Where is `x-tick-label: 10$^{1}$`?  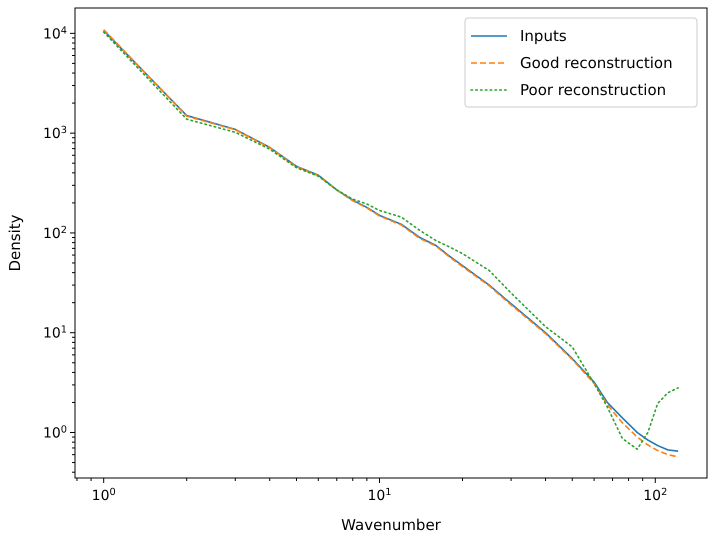
x-tick-label: 10$^{1}$ is located at coordinates (379, 495).